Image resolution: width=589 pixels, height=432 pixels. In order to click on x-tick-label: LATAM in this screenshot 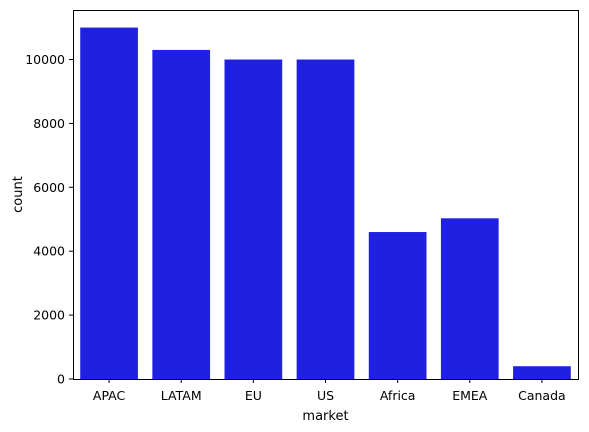, I will do `click(181, 395)`.